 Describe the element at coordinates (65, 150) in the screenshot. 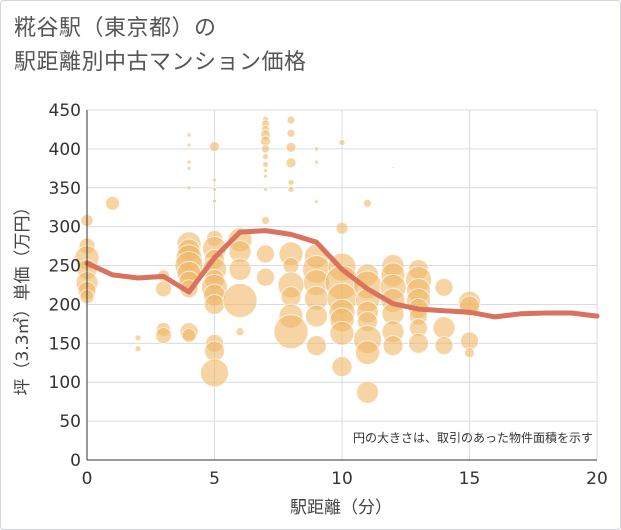

I see `y-tick-label: 400` at that location.